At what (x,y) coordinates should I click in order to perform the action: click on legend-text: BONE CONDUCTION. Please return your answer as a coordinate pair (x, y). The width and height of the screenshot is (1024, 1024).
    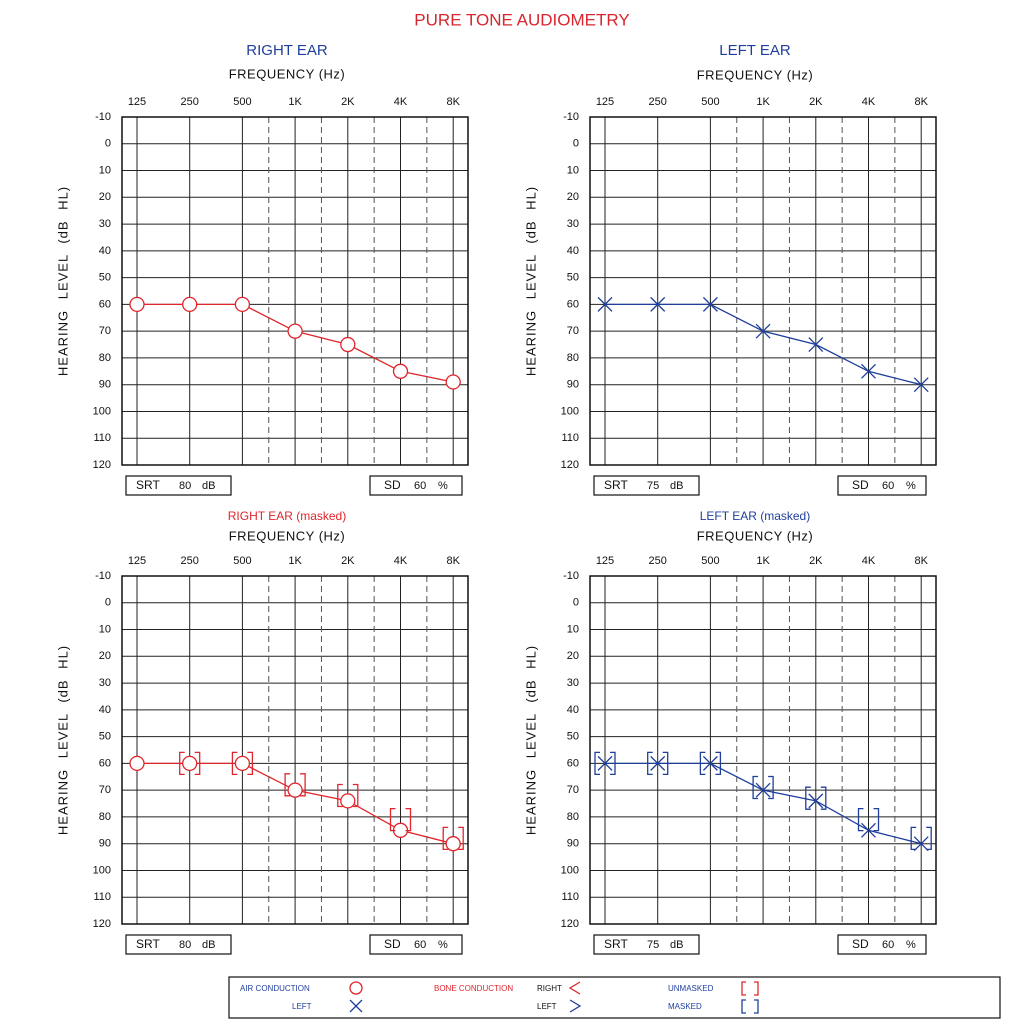
    Looking at the image, I should click on (473, 988).